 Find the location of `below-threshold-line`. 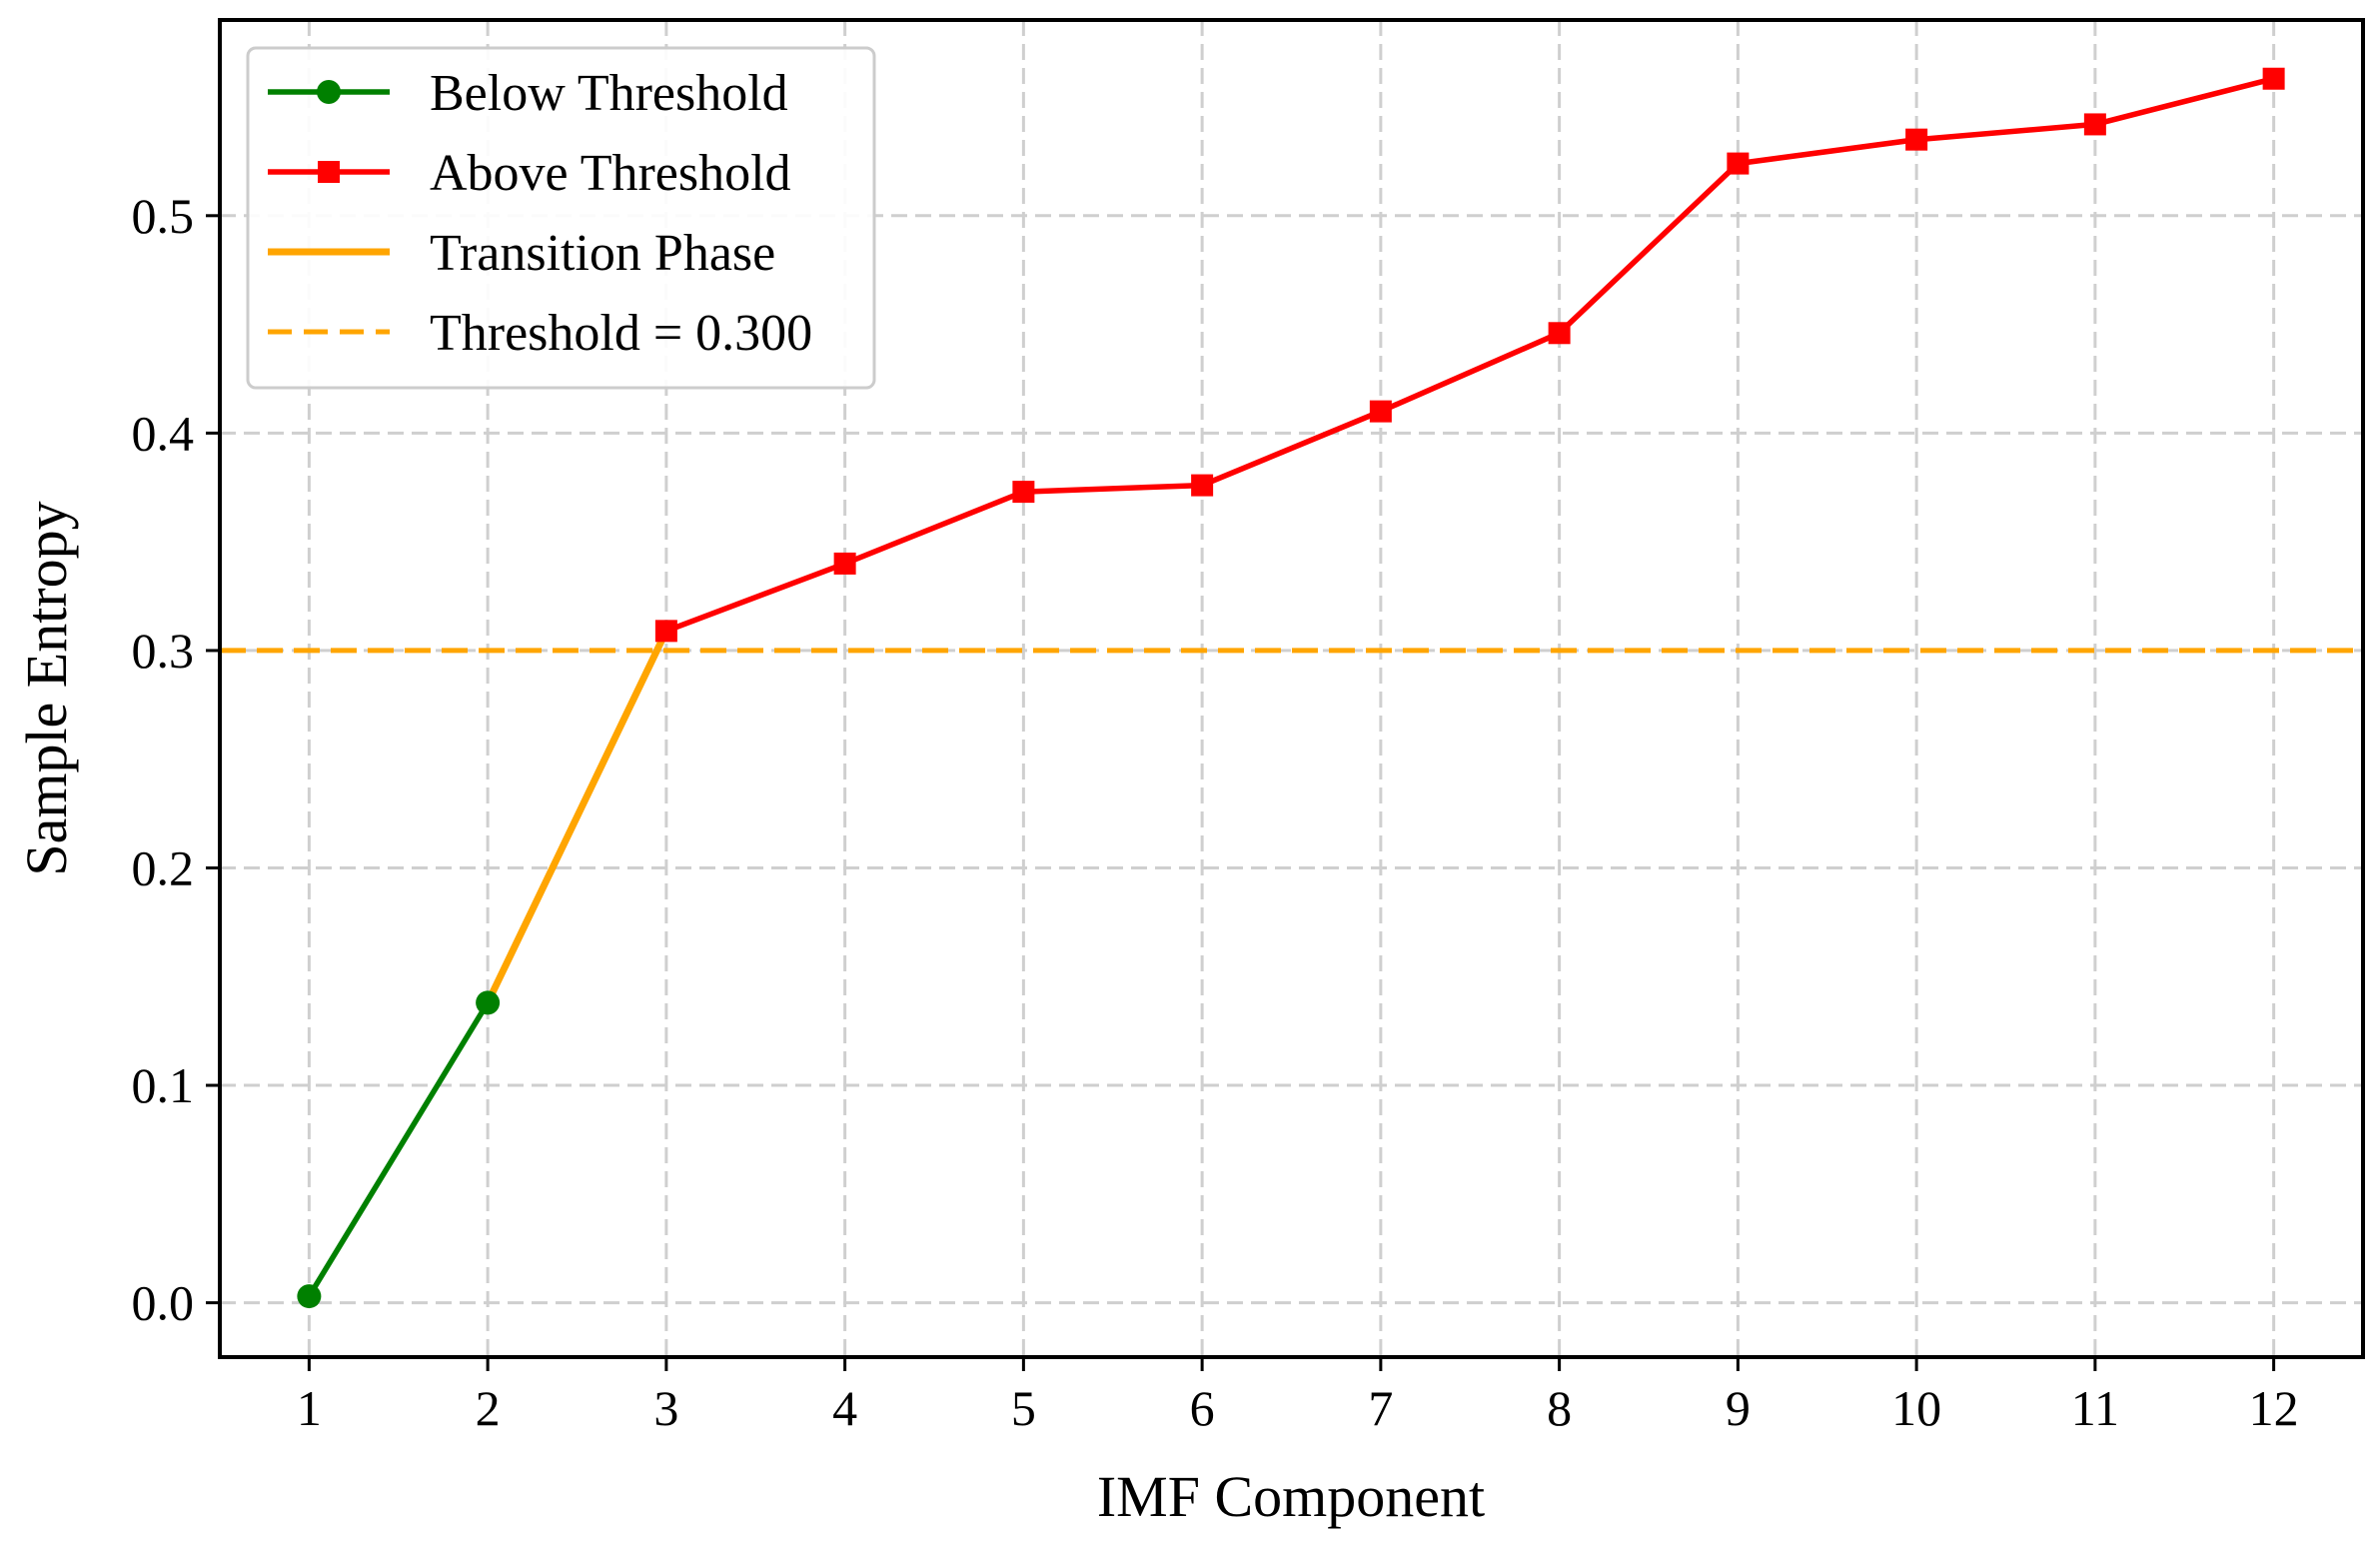

below-threshold-line is located at coordinates (399, 1149).